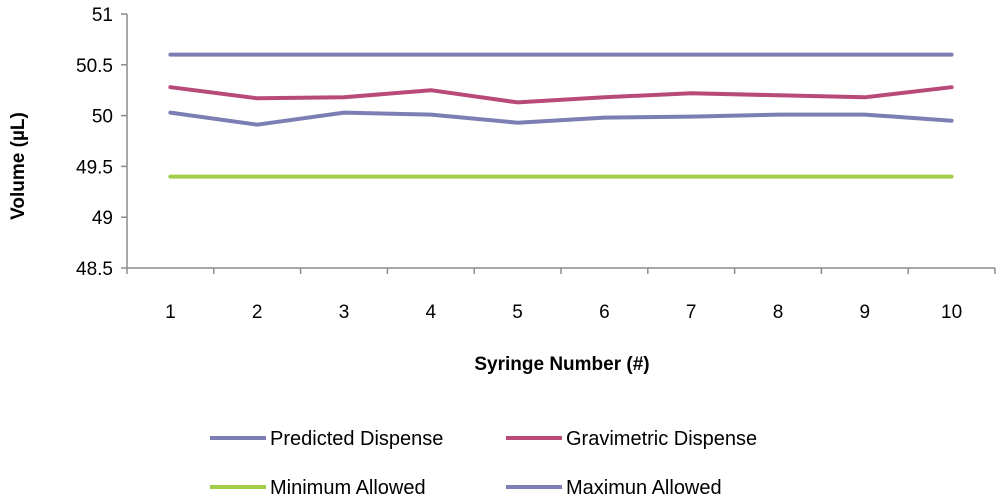 The height and width of the screenshot is (503, 1002). I want to click on x-tick-label: 1, so click(170, 312).